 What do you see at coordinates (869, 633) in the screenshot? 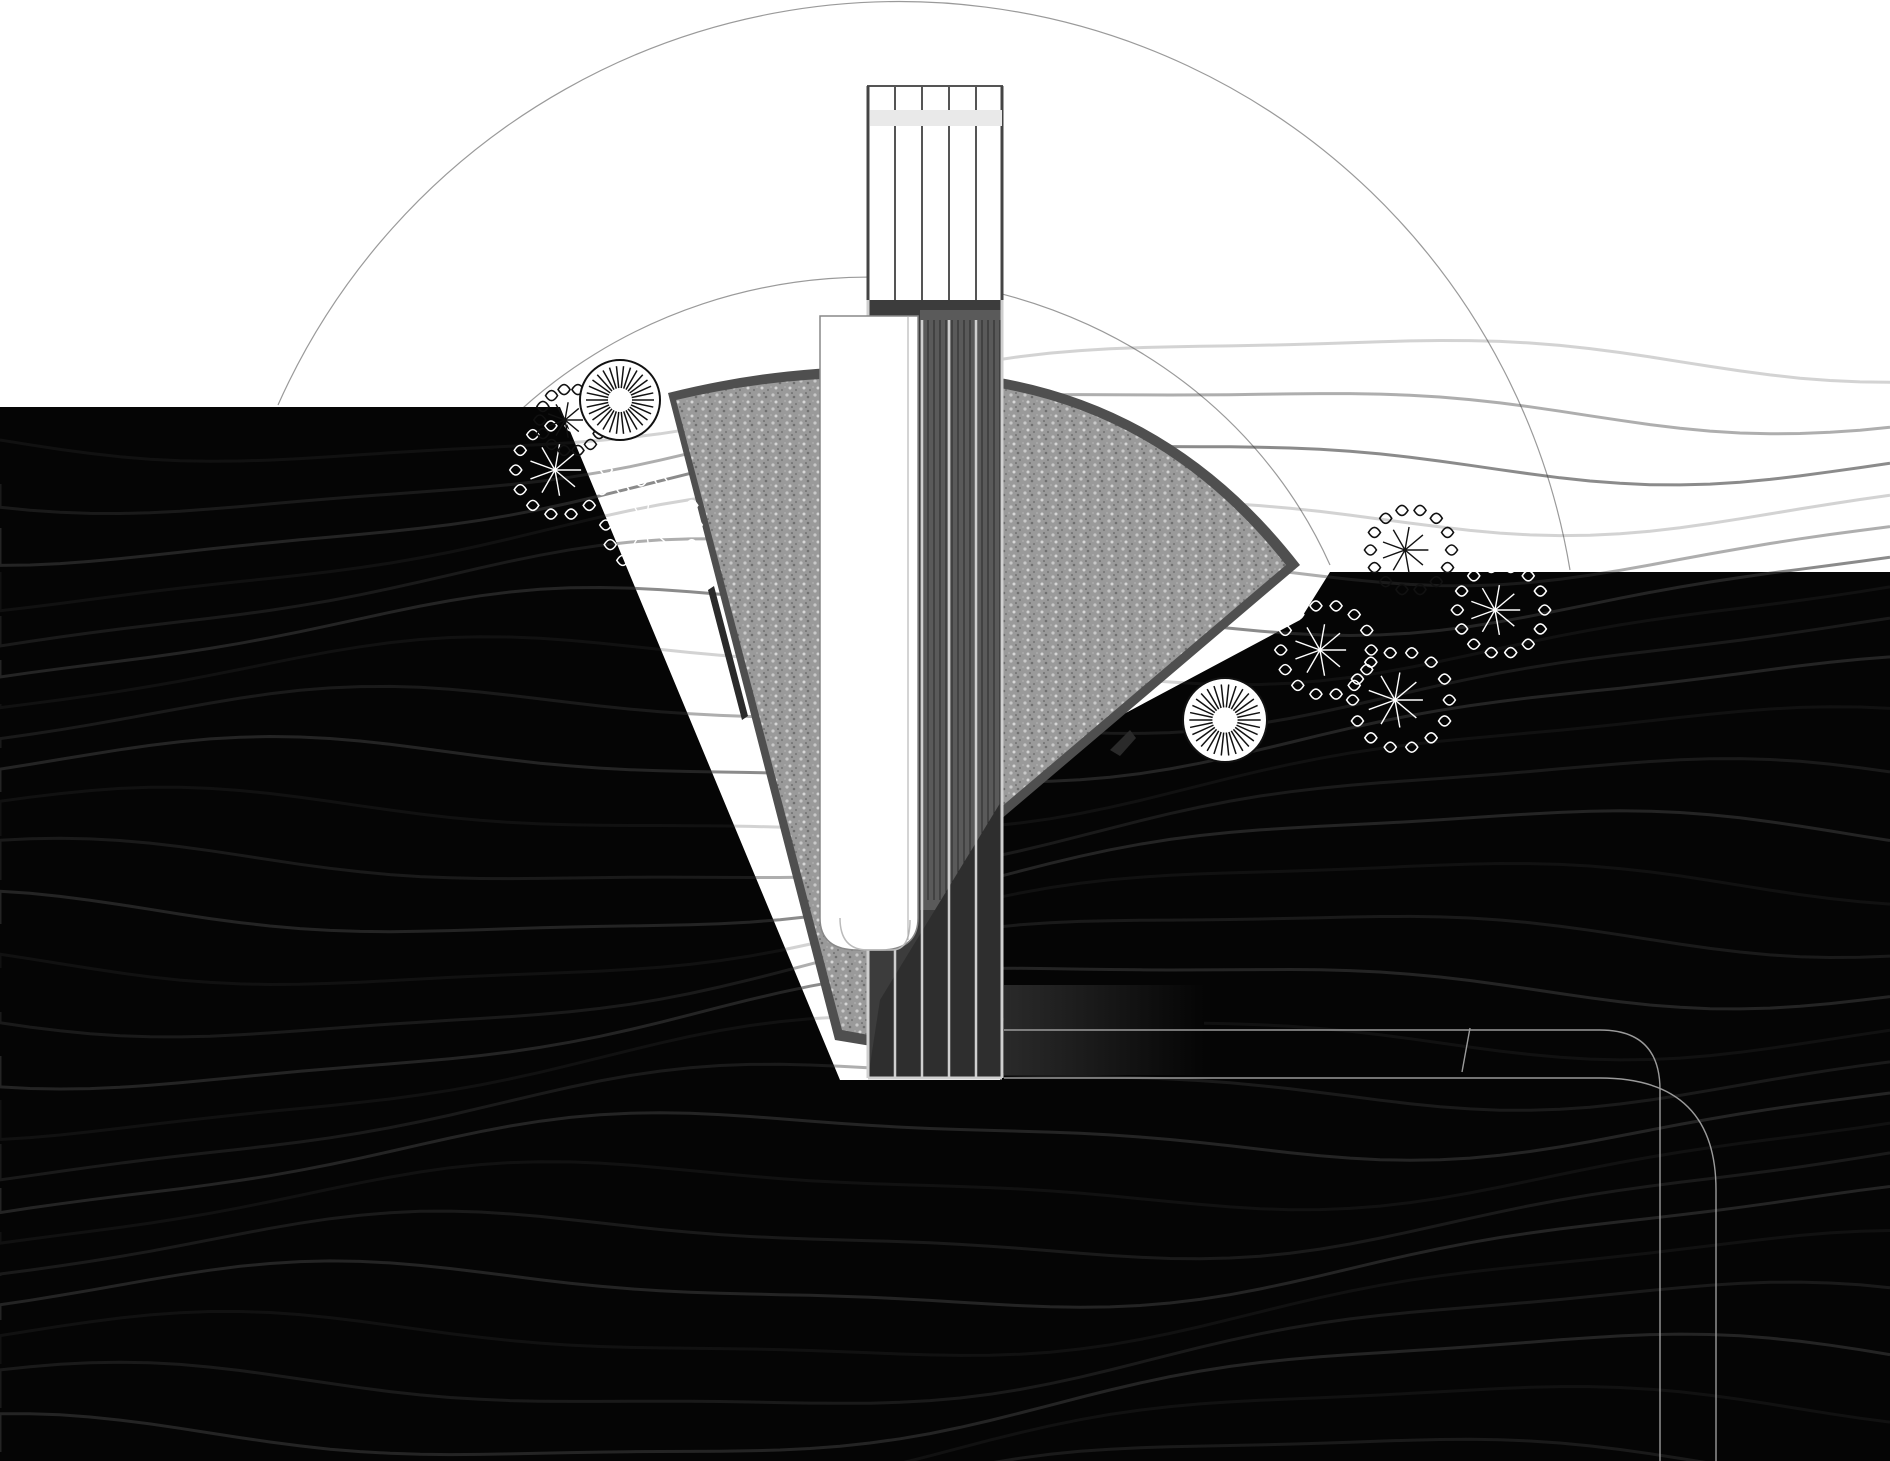
I see `bench-slab` at bounding box center [869, 633].